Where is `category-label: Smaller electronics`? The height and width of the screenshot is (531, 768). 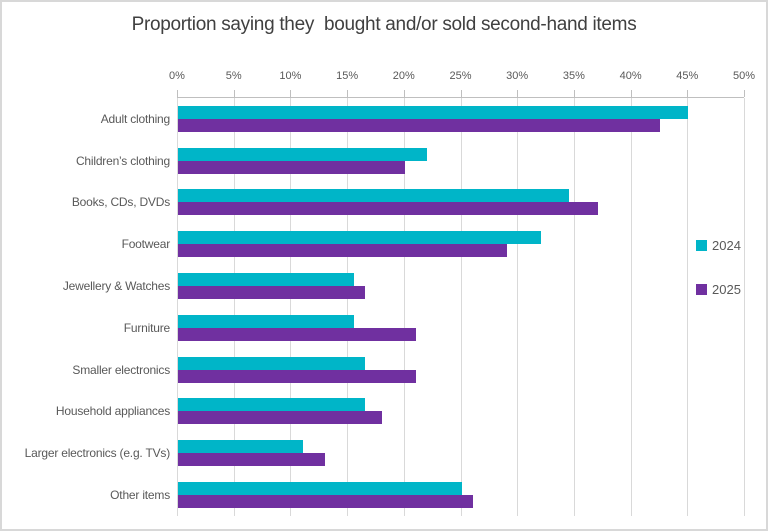 category-label: Smaller electronics is located at coordinates (121, 369).